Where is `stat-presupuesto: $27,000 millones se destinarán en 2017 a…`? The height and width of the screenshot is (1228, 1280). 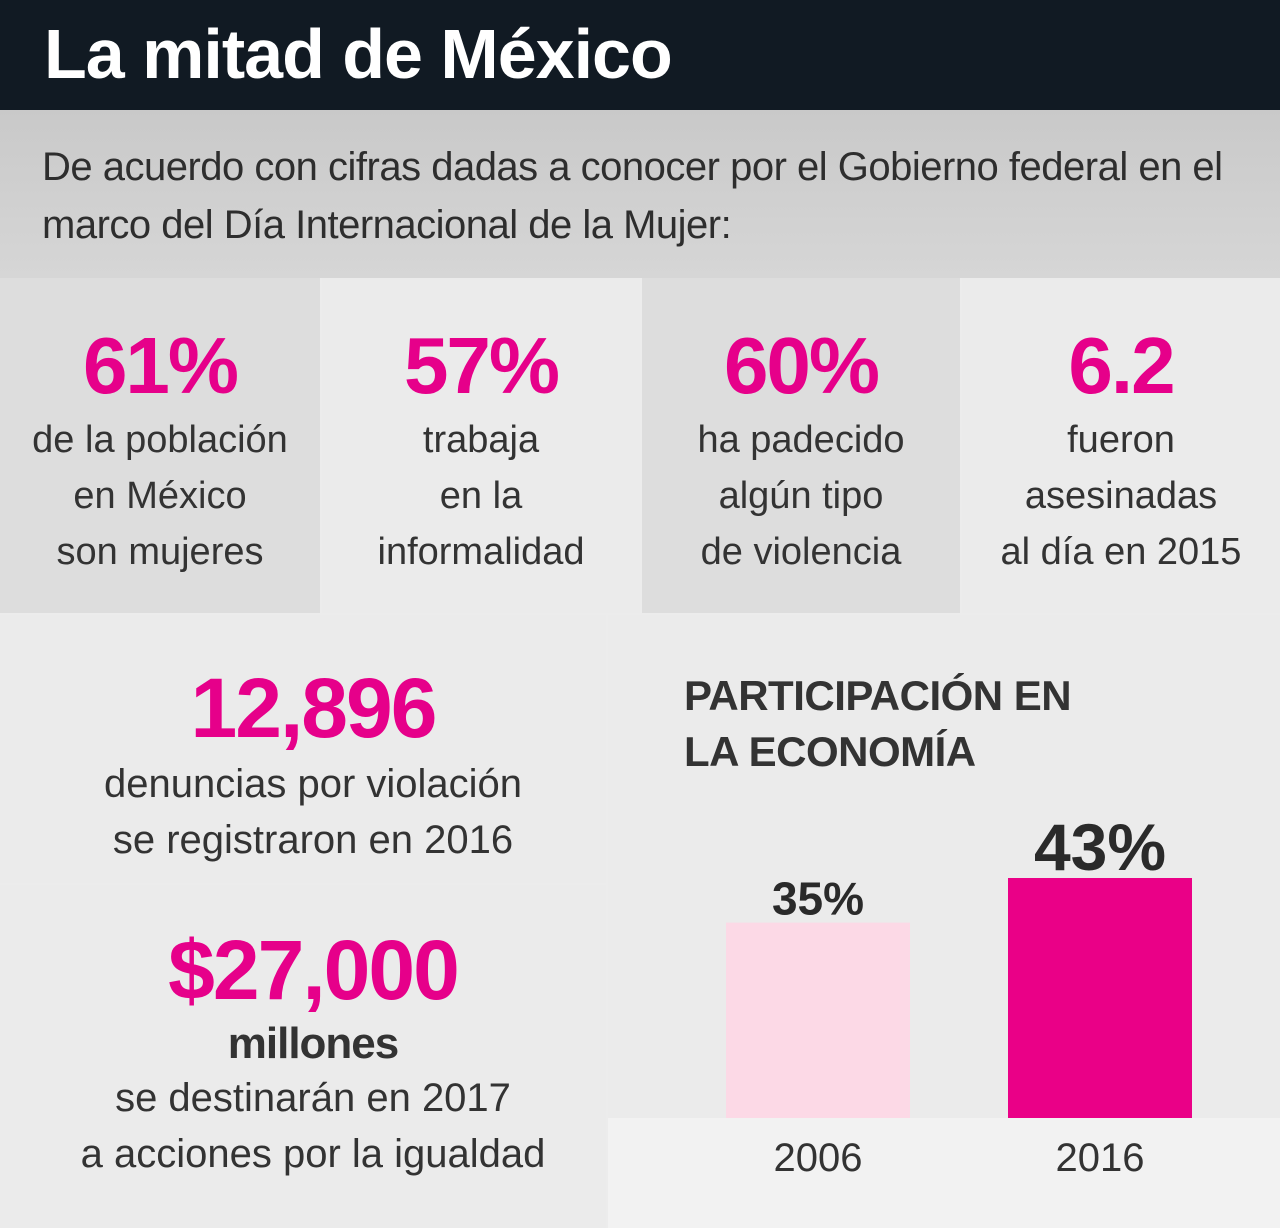
stat-presupuesto: $27,000 millones se destinarán en 2017 a… is located at coordinates (313, 1052).